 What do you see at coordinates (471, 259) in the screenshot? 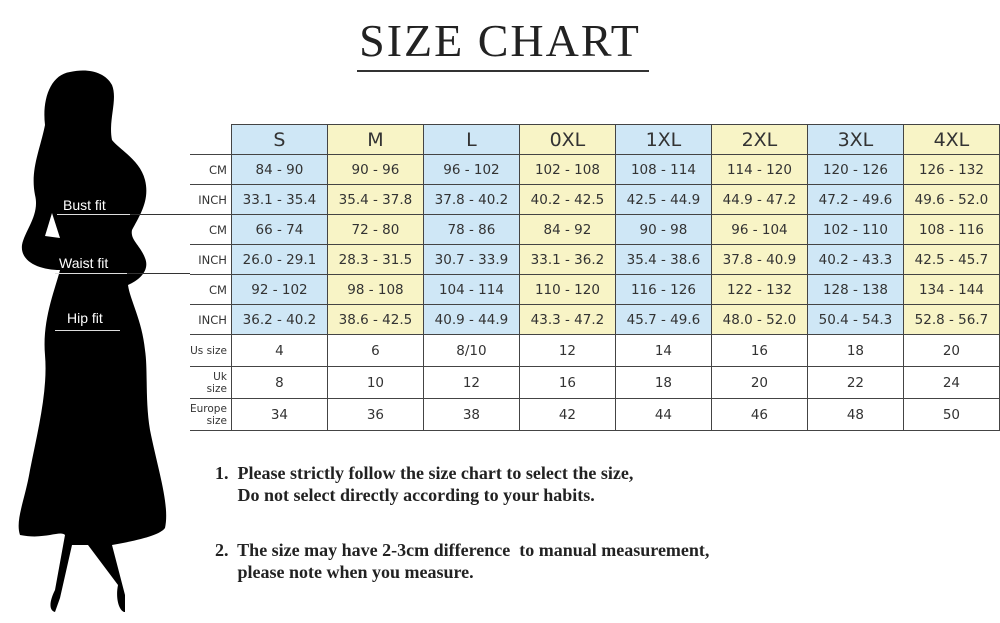
I see `table-cell: 30.7 - 33.9` at bounding box center [471, 259].